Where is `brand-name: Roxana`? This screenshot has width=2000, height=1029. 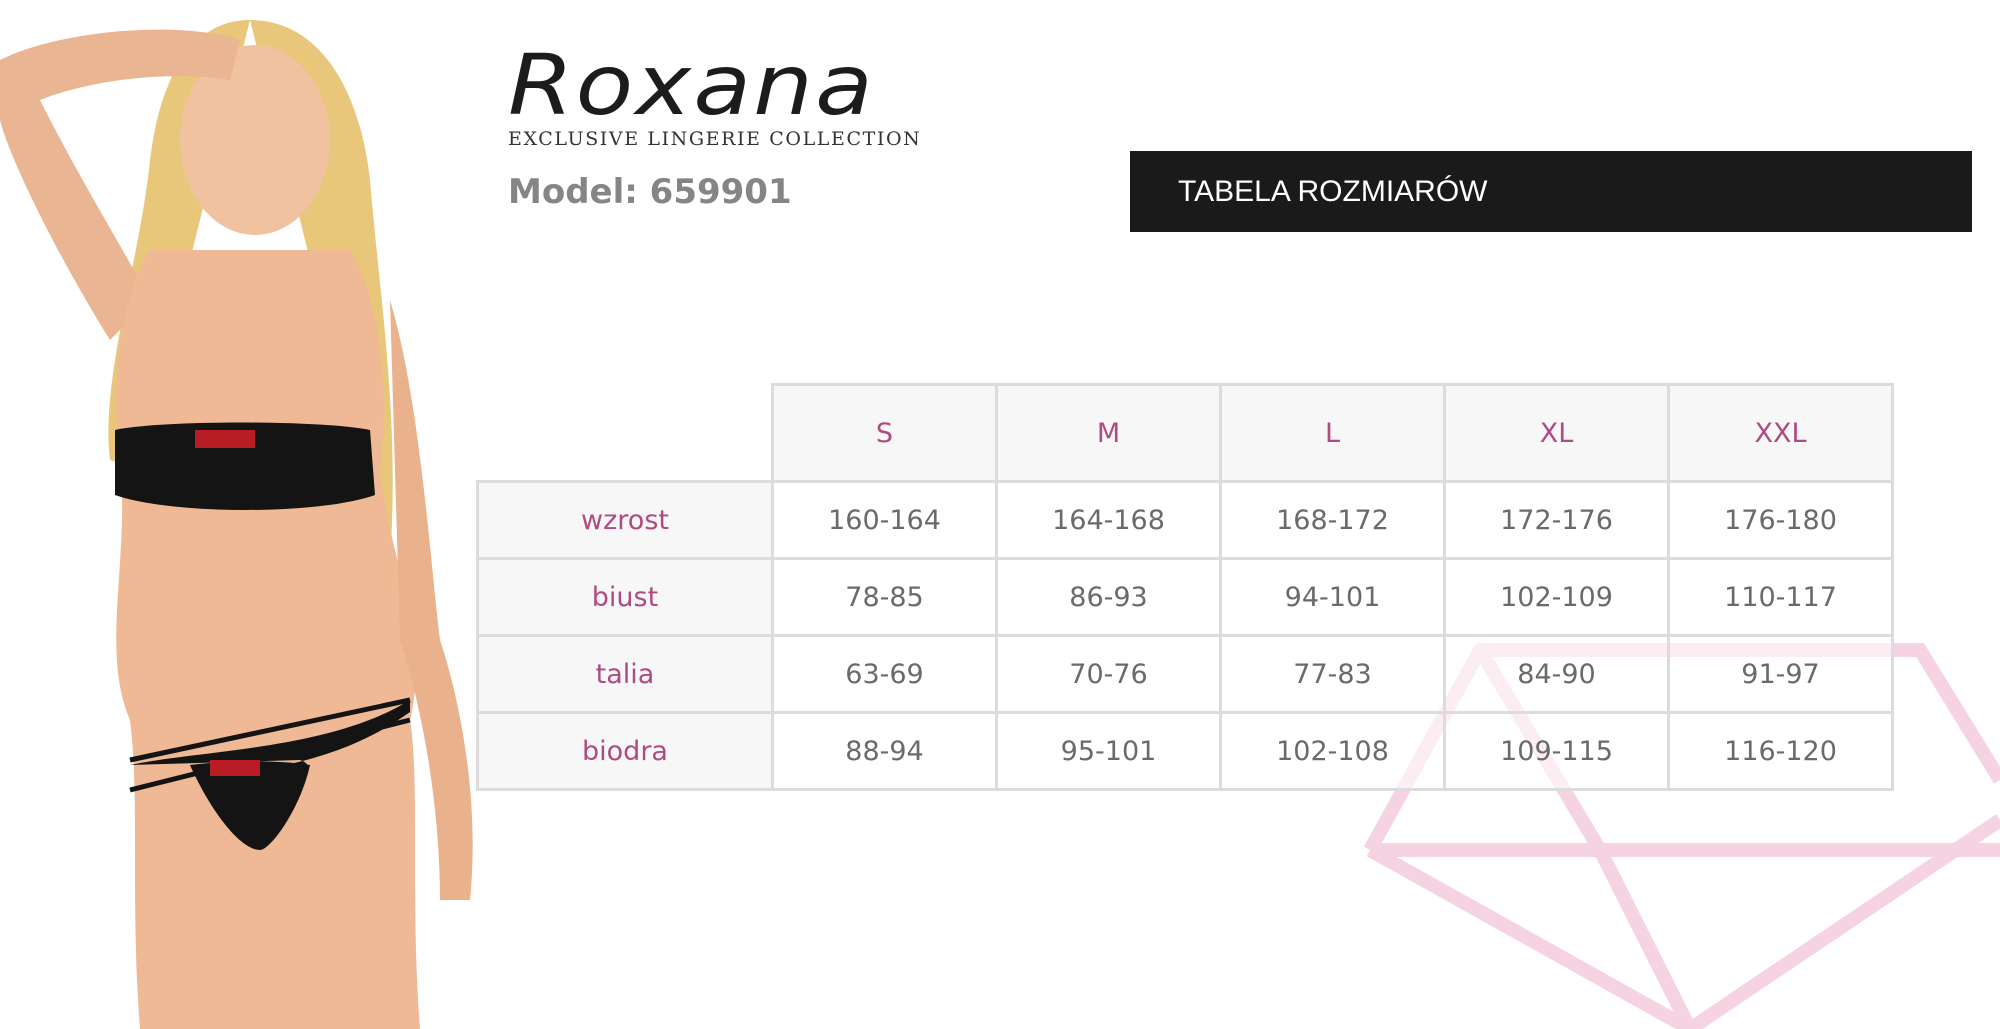
brand-name: Roxana is located at coordinates (691, 85).